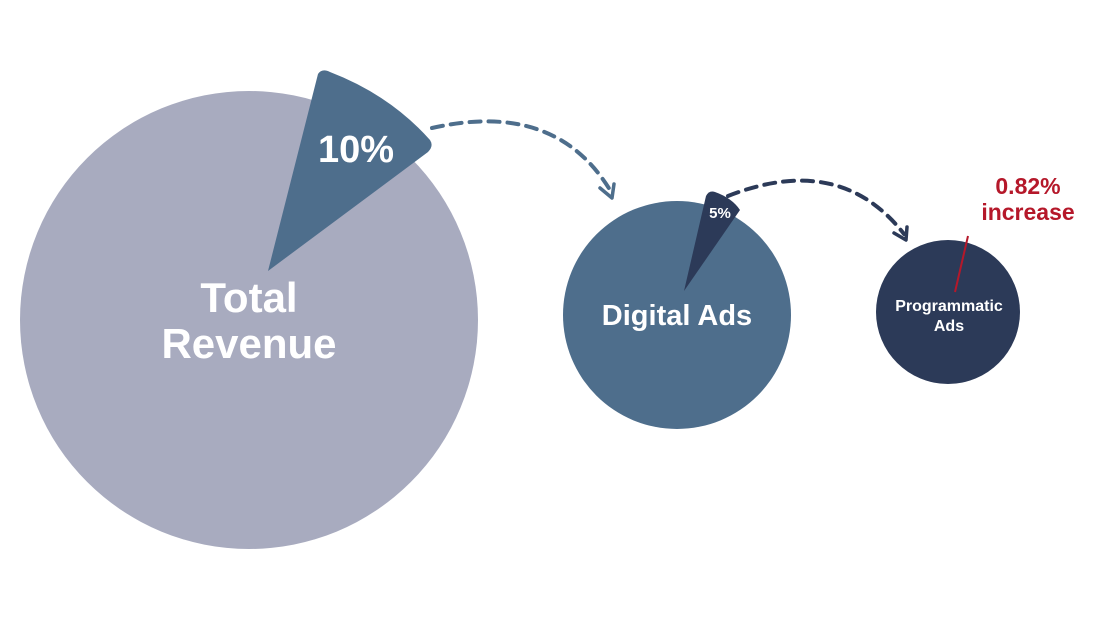 This screenshot has height=617, width=1097. I want to click on digital-share-label: 5%, so click(720, 213).